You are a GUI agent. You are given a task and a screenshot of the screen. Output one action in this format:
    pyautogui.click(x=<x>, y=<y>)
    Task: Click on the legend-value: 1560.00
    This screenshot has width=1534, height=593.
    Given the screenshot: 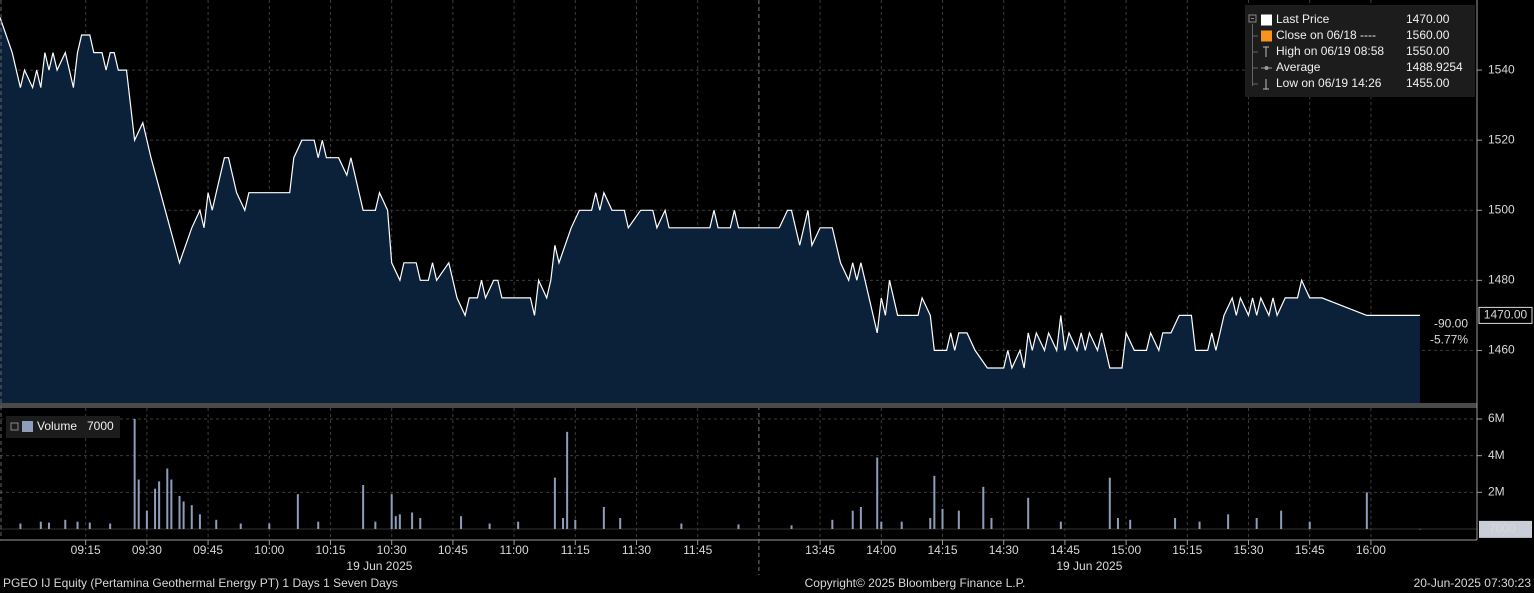 What is the action you would take?
    pyautogui.click(x=1428, y=35)
    